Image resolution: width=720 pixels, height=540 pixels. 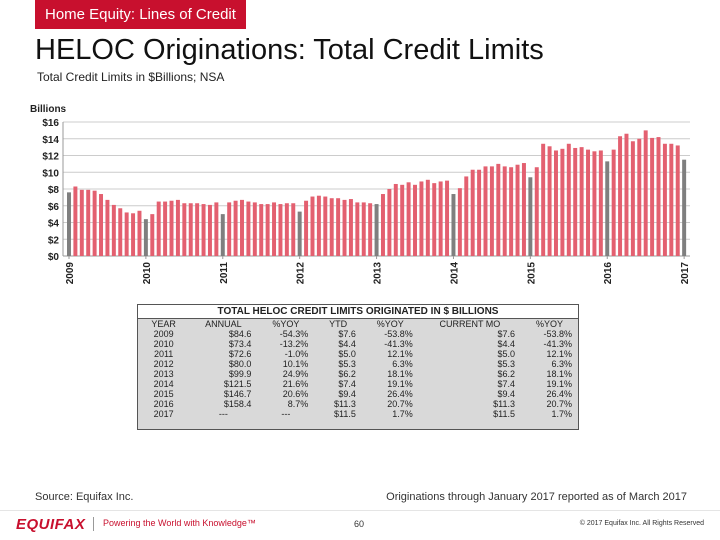 What do you see at coordinates (296, 354) in the screenshot?
I see `table-cell: -1.0%` at bounding box center [296, 354].